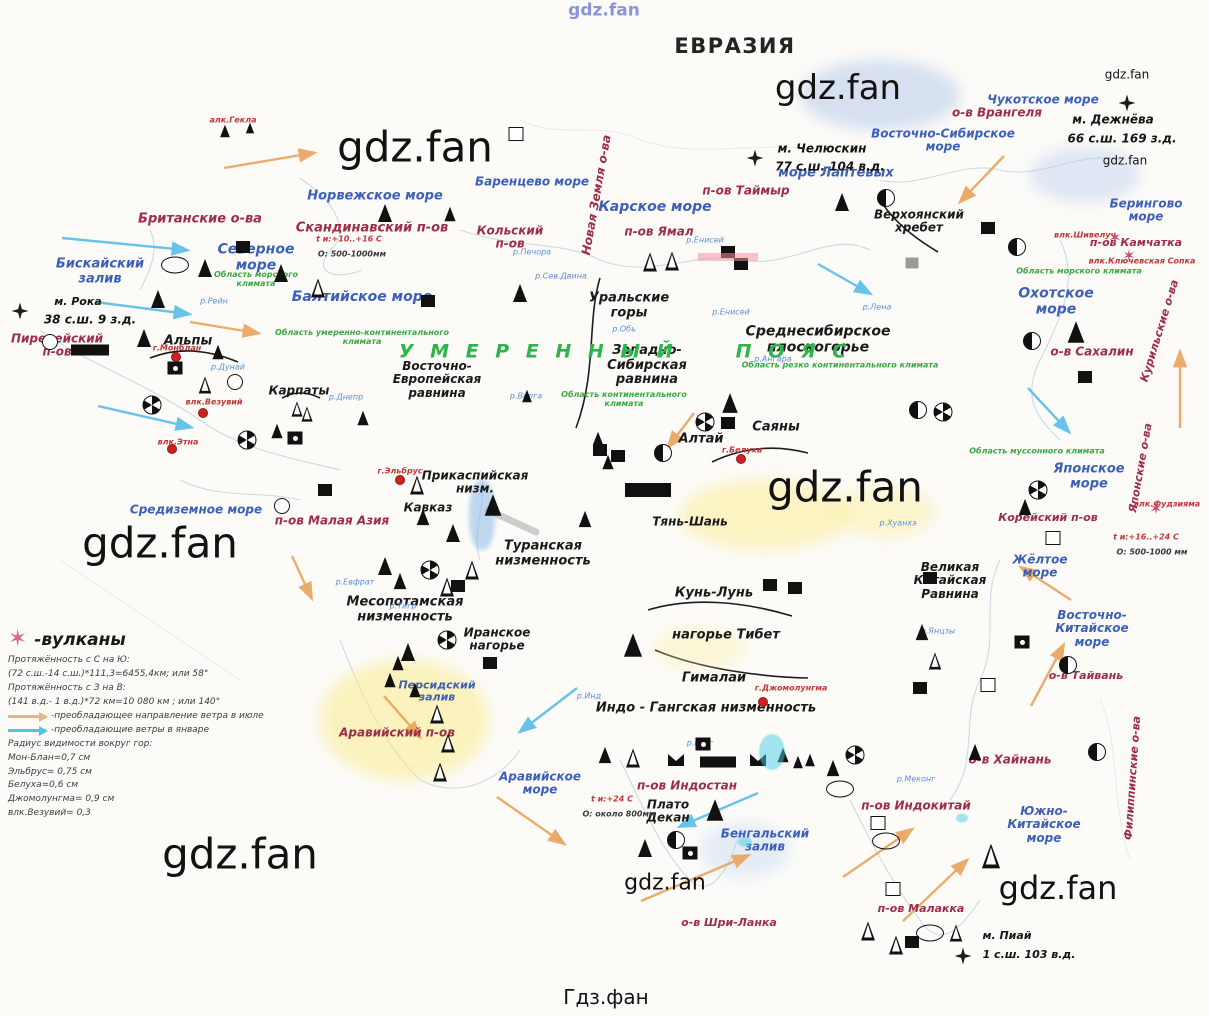  What do you see at coordinates (1079, 271) in the screenshot?
I see `climate-area-label: Область морского климата` at bounding box center [1079, 271].